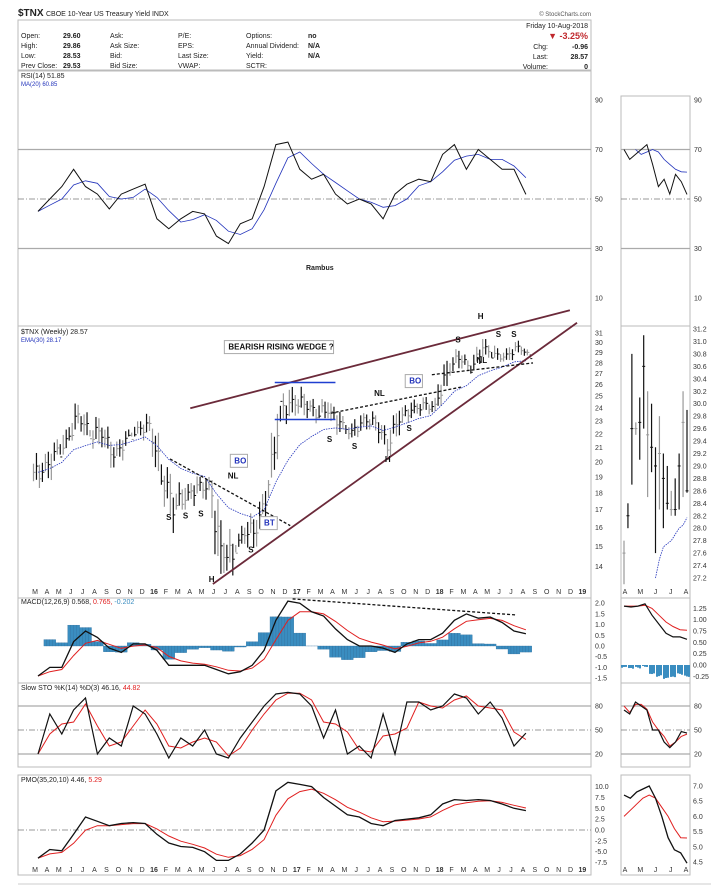  I want to click on macd-tick: 1.5, so click(600, 614).